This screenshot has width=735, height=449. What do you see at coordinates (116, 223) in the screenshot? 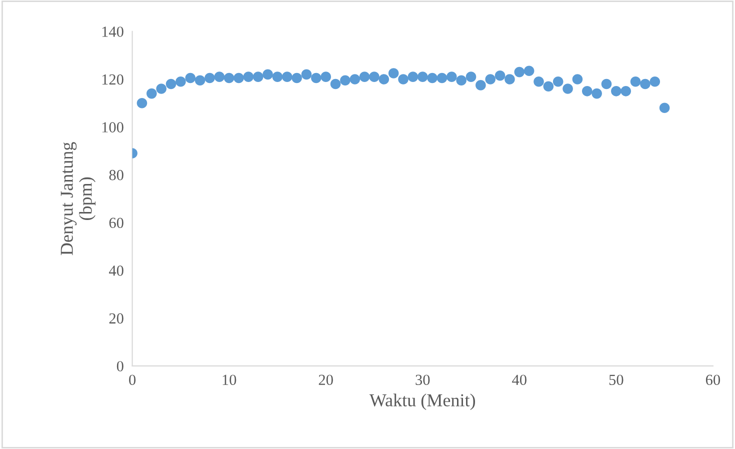
I see `y-tick-label: 60` at bounding box center [116, 223].